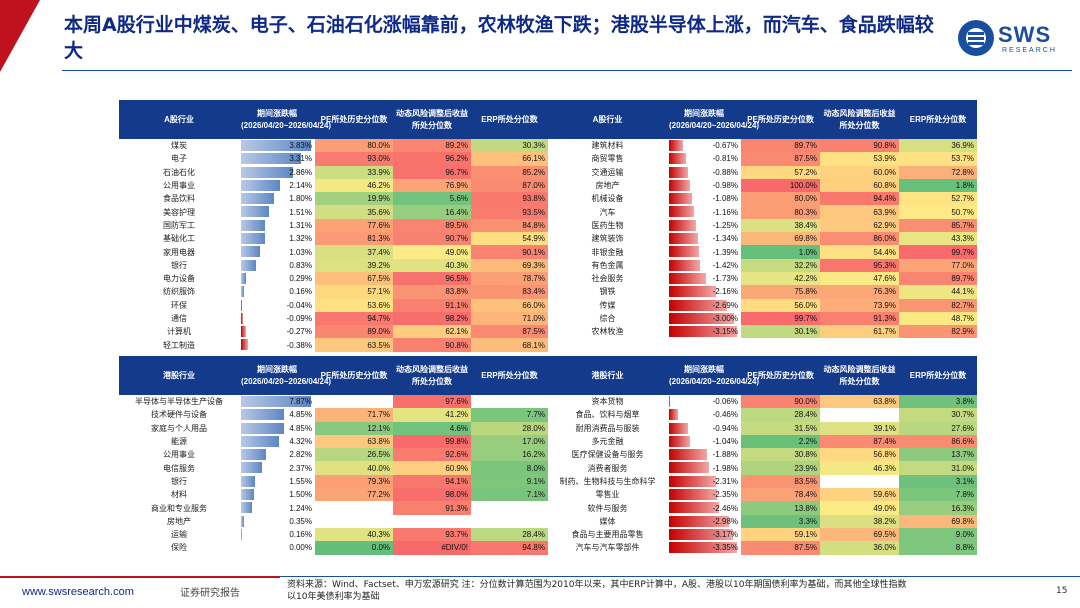 This screenshot has height=608, width=1080. Describe the element at coordinates (300, 252) in the screenshot. I see `change-value: 1.03%` at that location.